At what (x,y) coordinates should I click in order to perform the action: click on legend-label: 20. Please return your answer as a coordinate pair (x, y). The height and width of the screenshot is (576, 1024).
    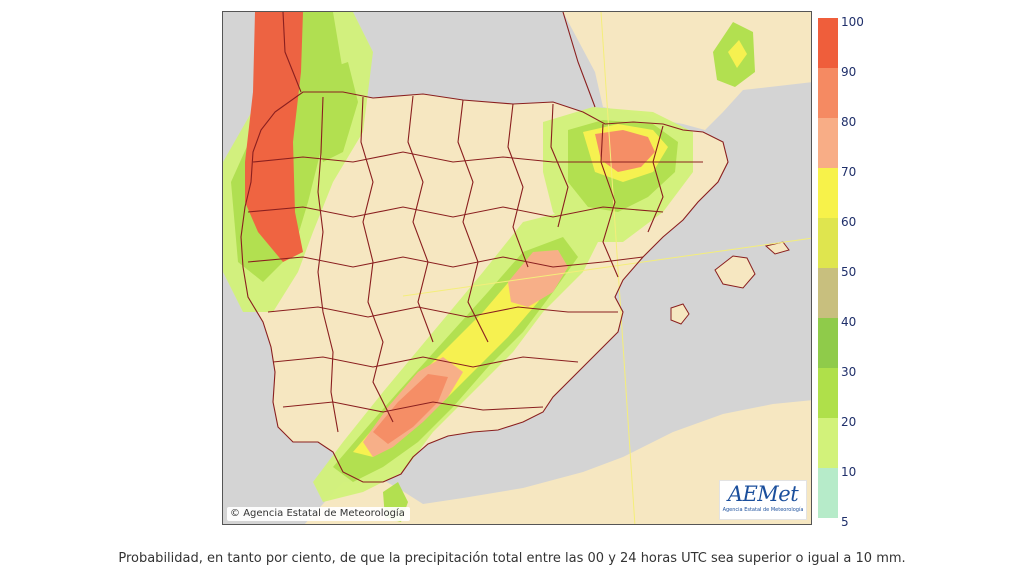
    Looking at the image, I should click on (849, 422).